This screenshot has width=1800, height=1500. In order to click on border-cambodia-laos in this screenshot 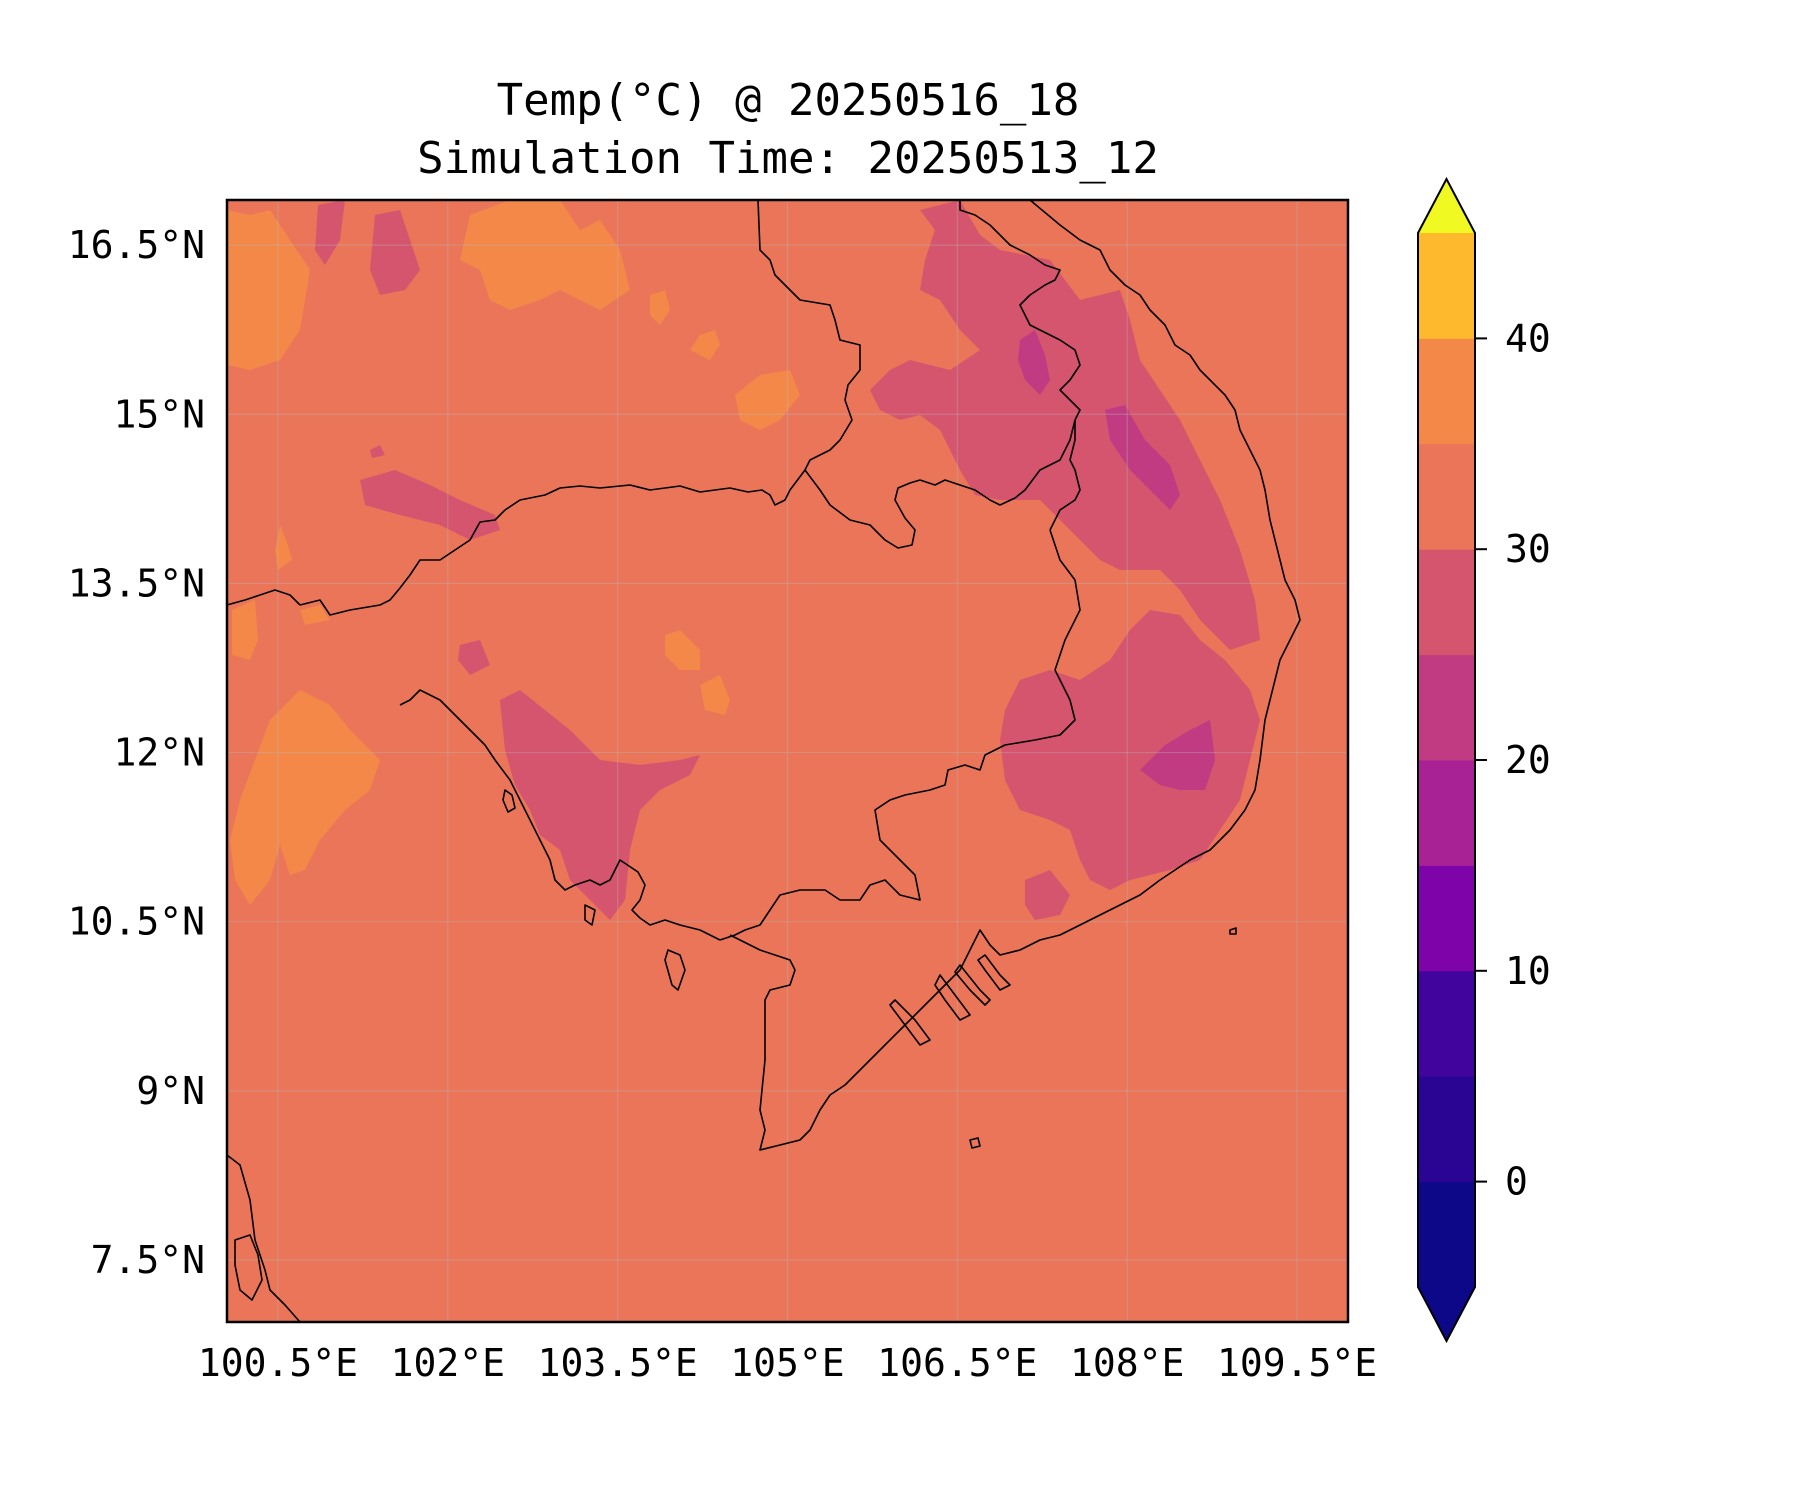, I will do `click(940, 484)`.